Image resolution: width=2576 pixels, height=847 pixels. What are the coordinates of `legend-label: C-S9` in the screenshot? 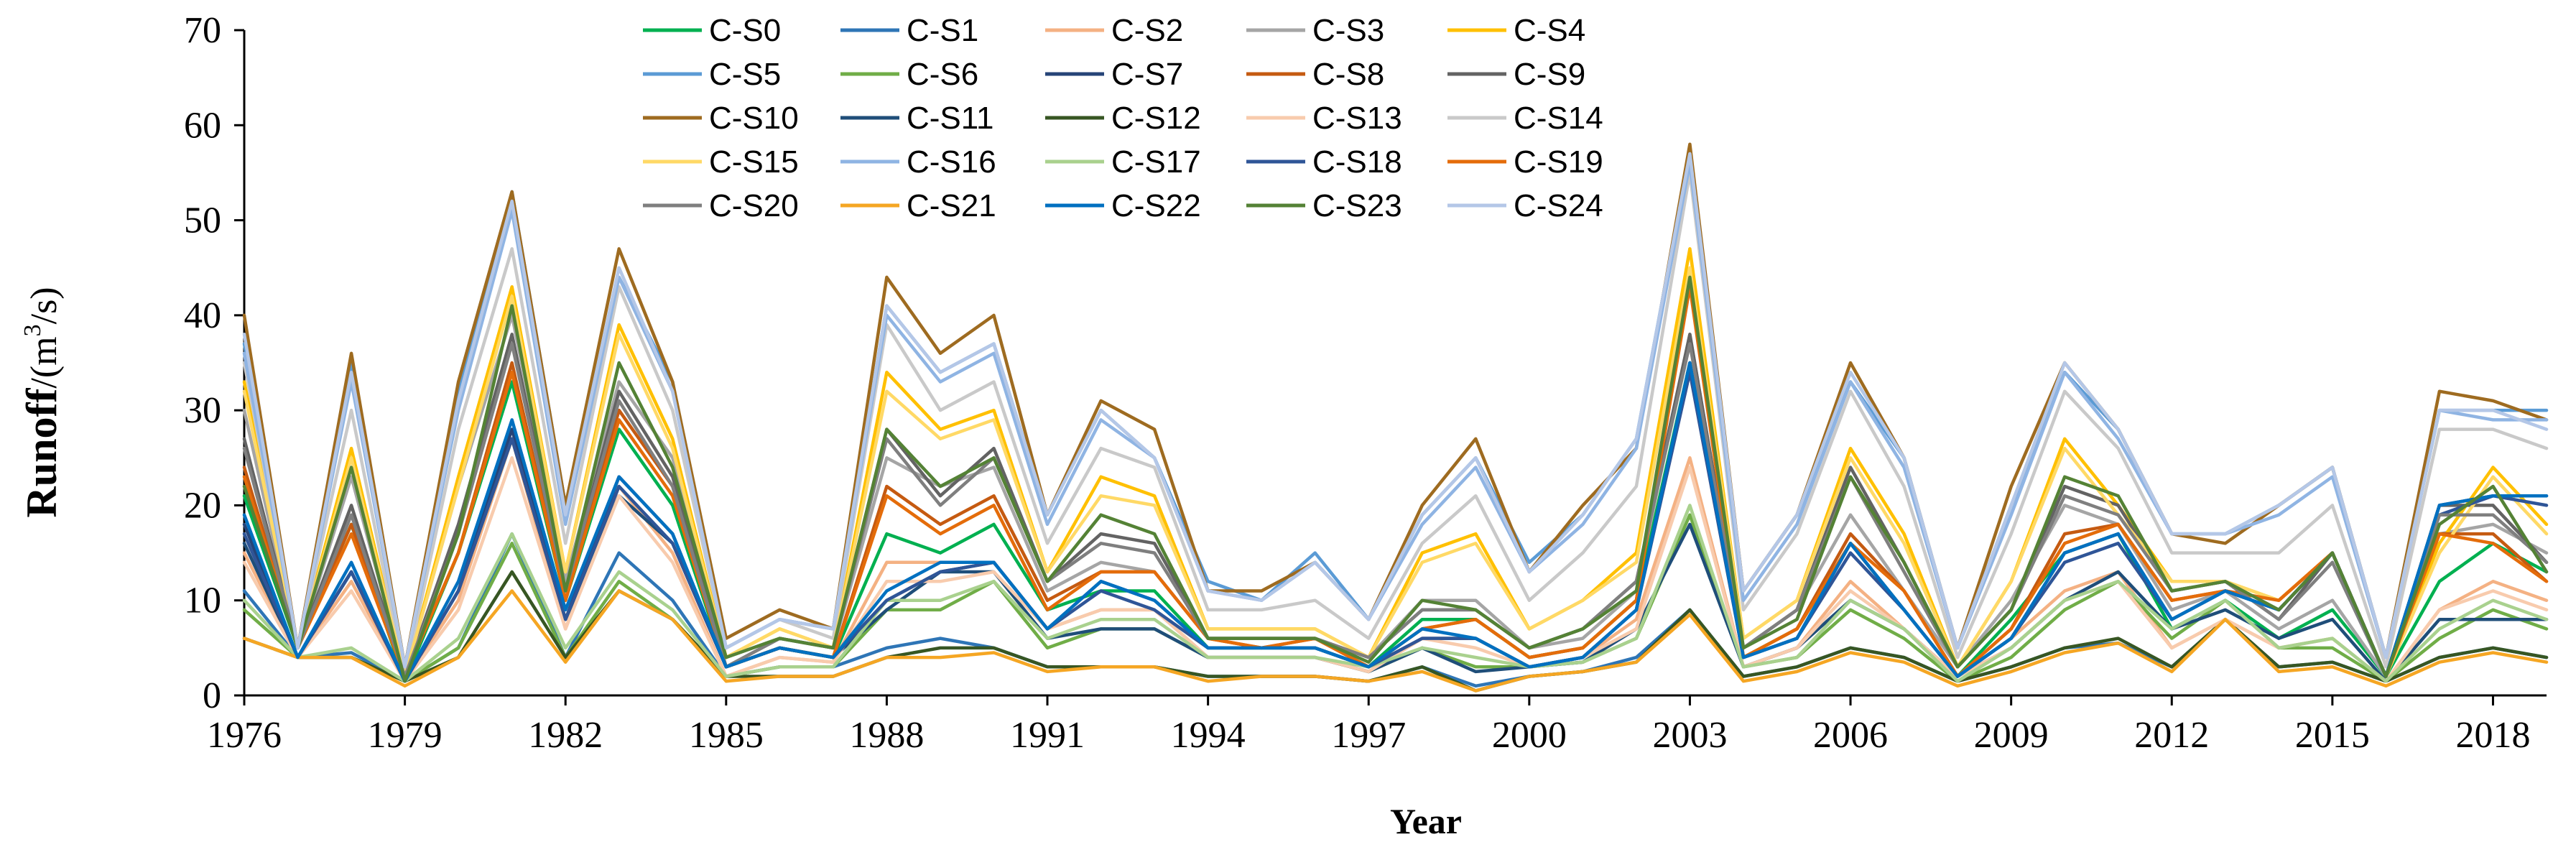 It's located at (1549, 75).